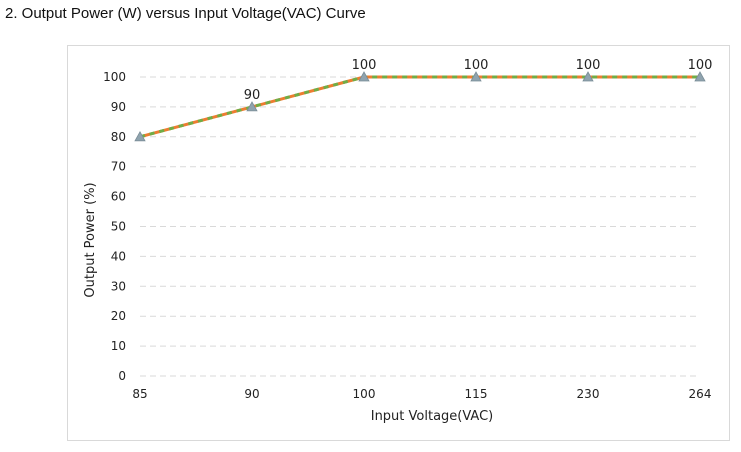 The height and width of the screenshot is (452, 741). I want to click on y-tick-label: 60, so click(118, 197).